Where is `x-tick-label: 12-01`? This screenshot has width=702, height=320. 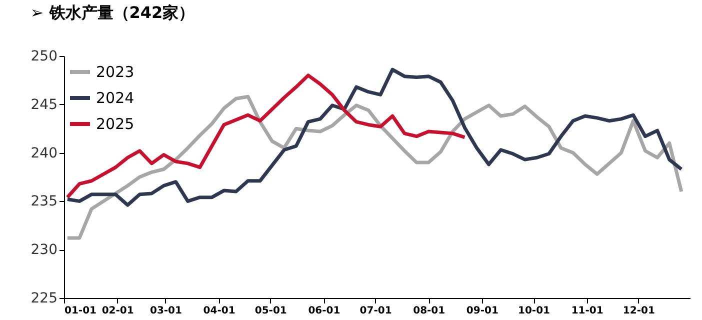 x-tick-label: 12-01 is located at coordinates (638, 311).